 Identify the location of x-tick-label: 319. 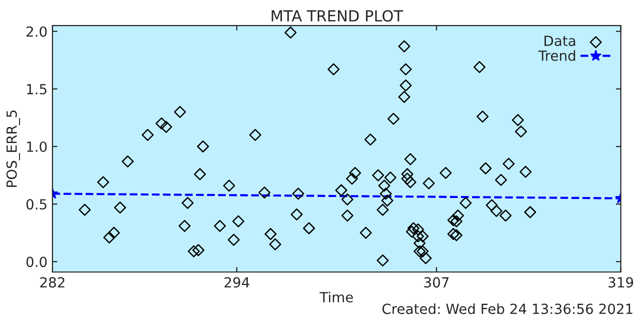
(621, 282).